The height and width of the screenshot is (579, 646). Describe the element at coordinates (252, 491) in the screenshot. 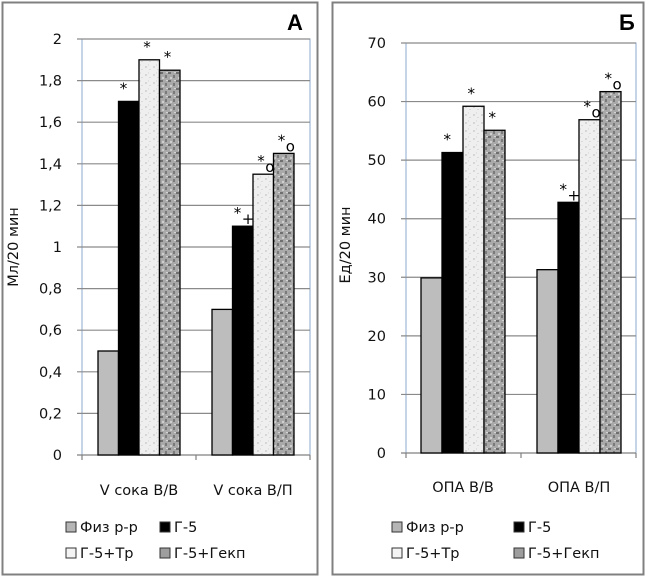

I see `category-label: V сока В/П` at that location.